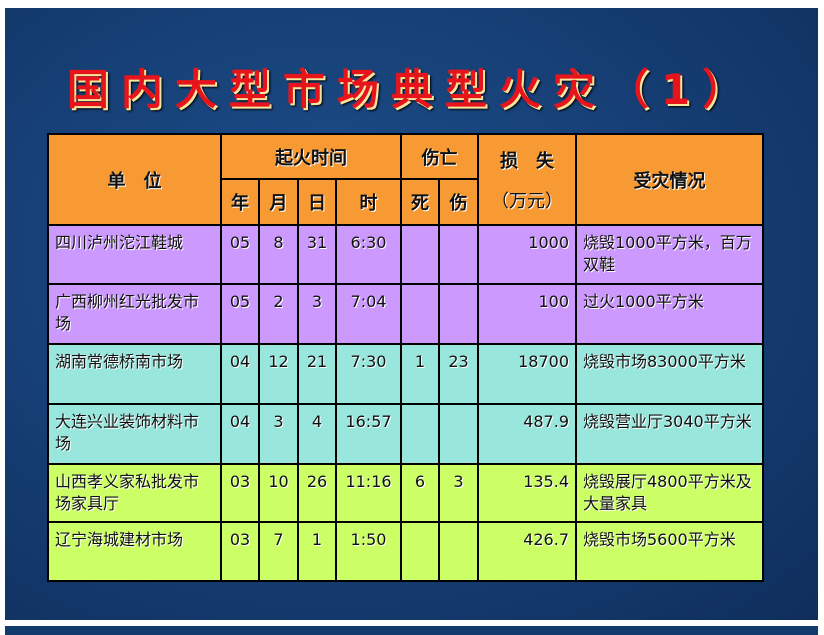 This screenshot has width=824, height=635. What do you see at coordinates (317, 314) in the screenshot?
I see `cell-day: 3` at bounding box center [317, 314].